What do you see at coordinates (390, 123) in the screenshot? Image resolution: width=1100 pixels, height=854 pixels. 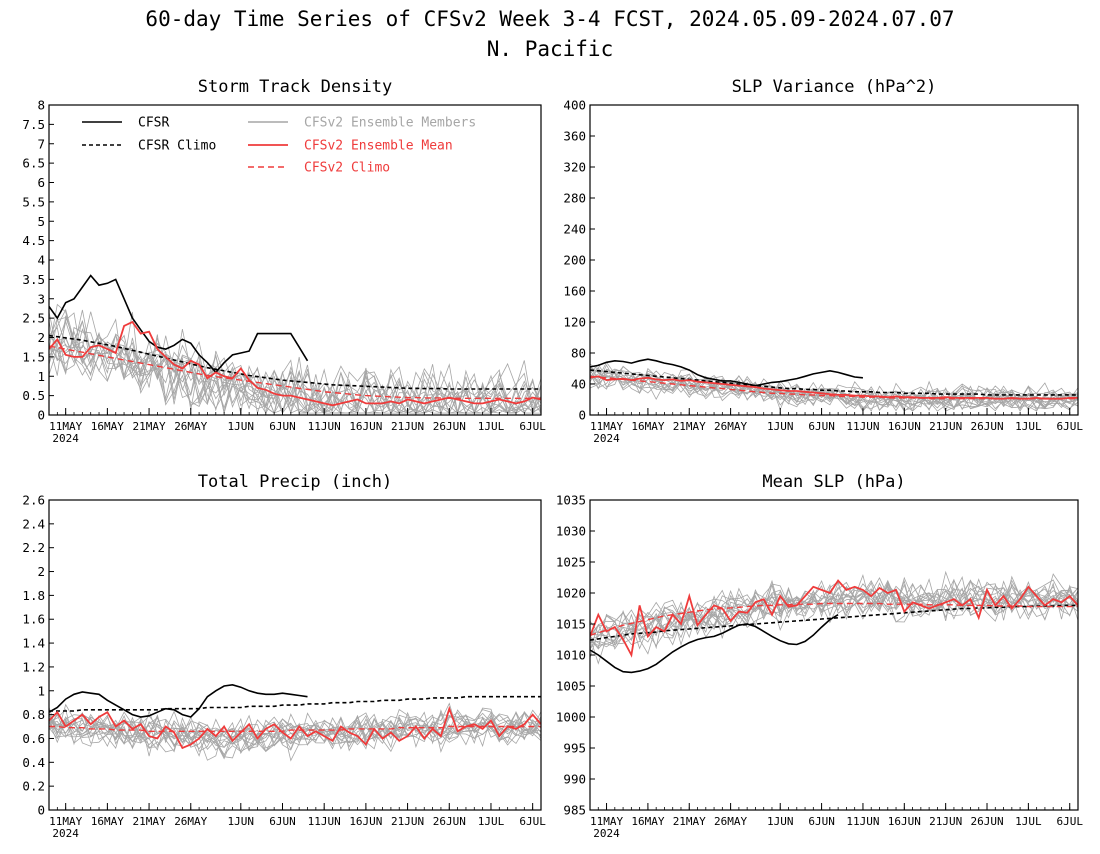 I see `legend-label: CFSv2 Ensemble Members` at bounding box center [390, 123].